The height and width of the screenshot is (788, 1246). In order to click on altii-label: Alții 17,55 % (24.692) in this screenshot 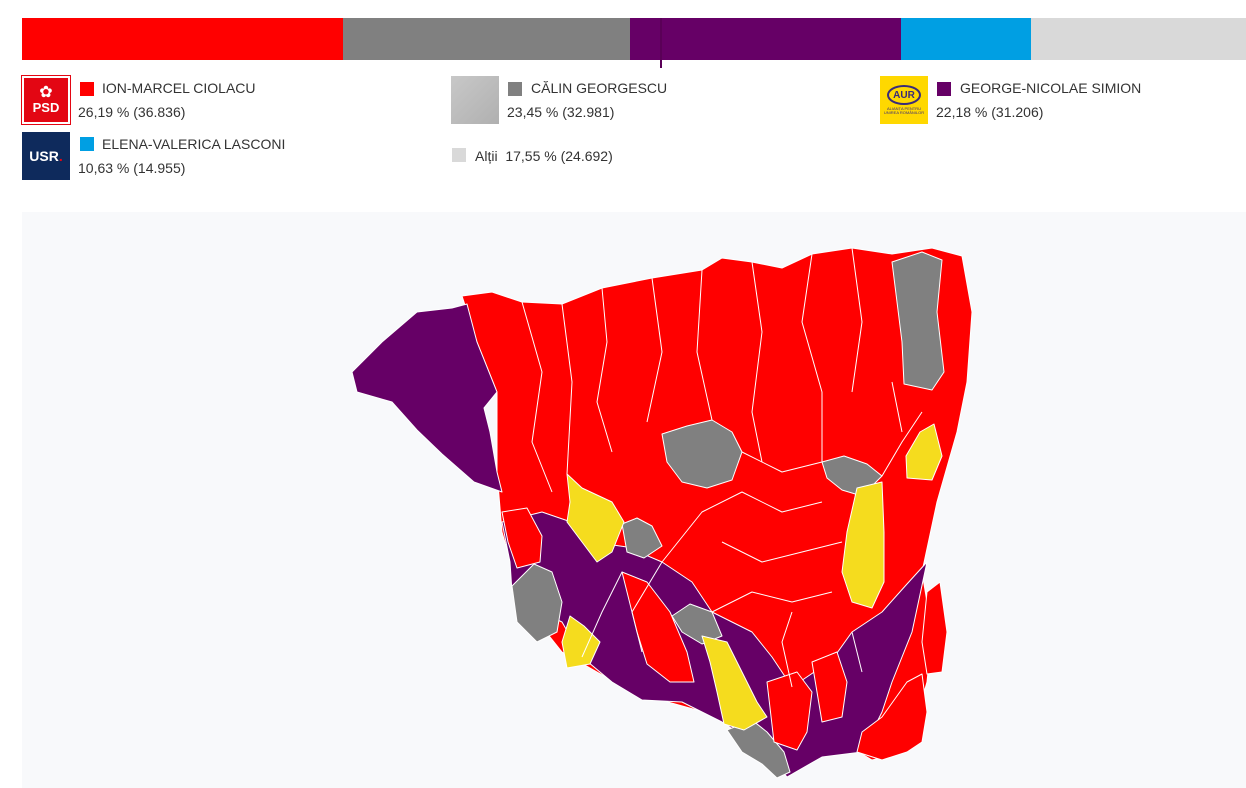, I will do `click(544, 156)`.